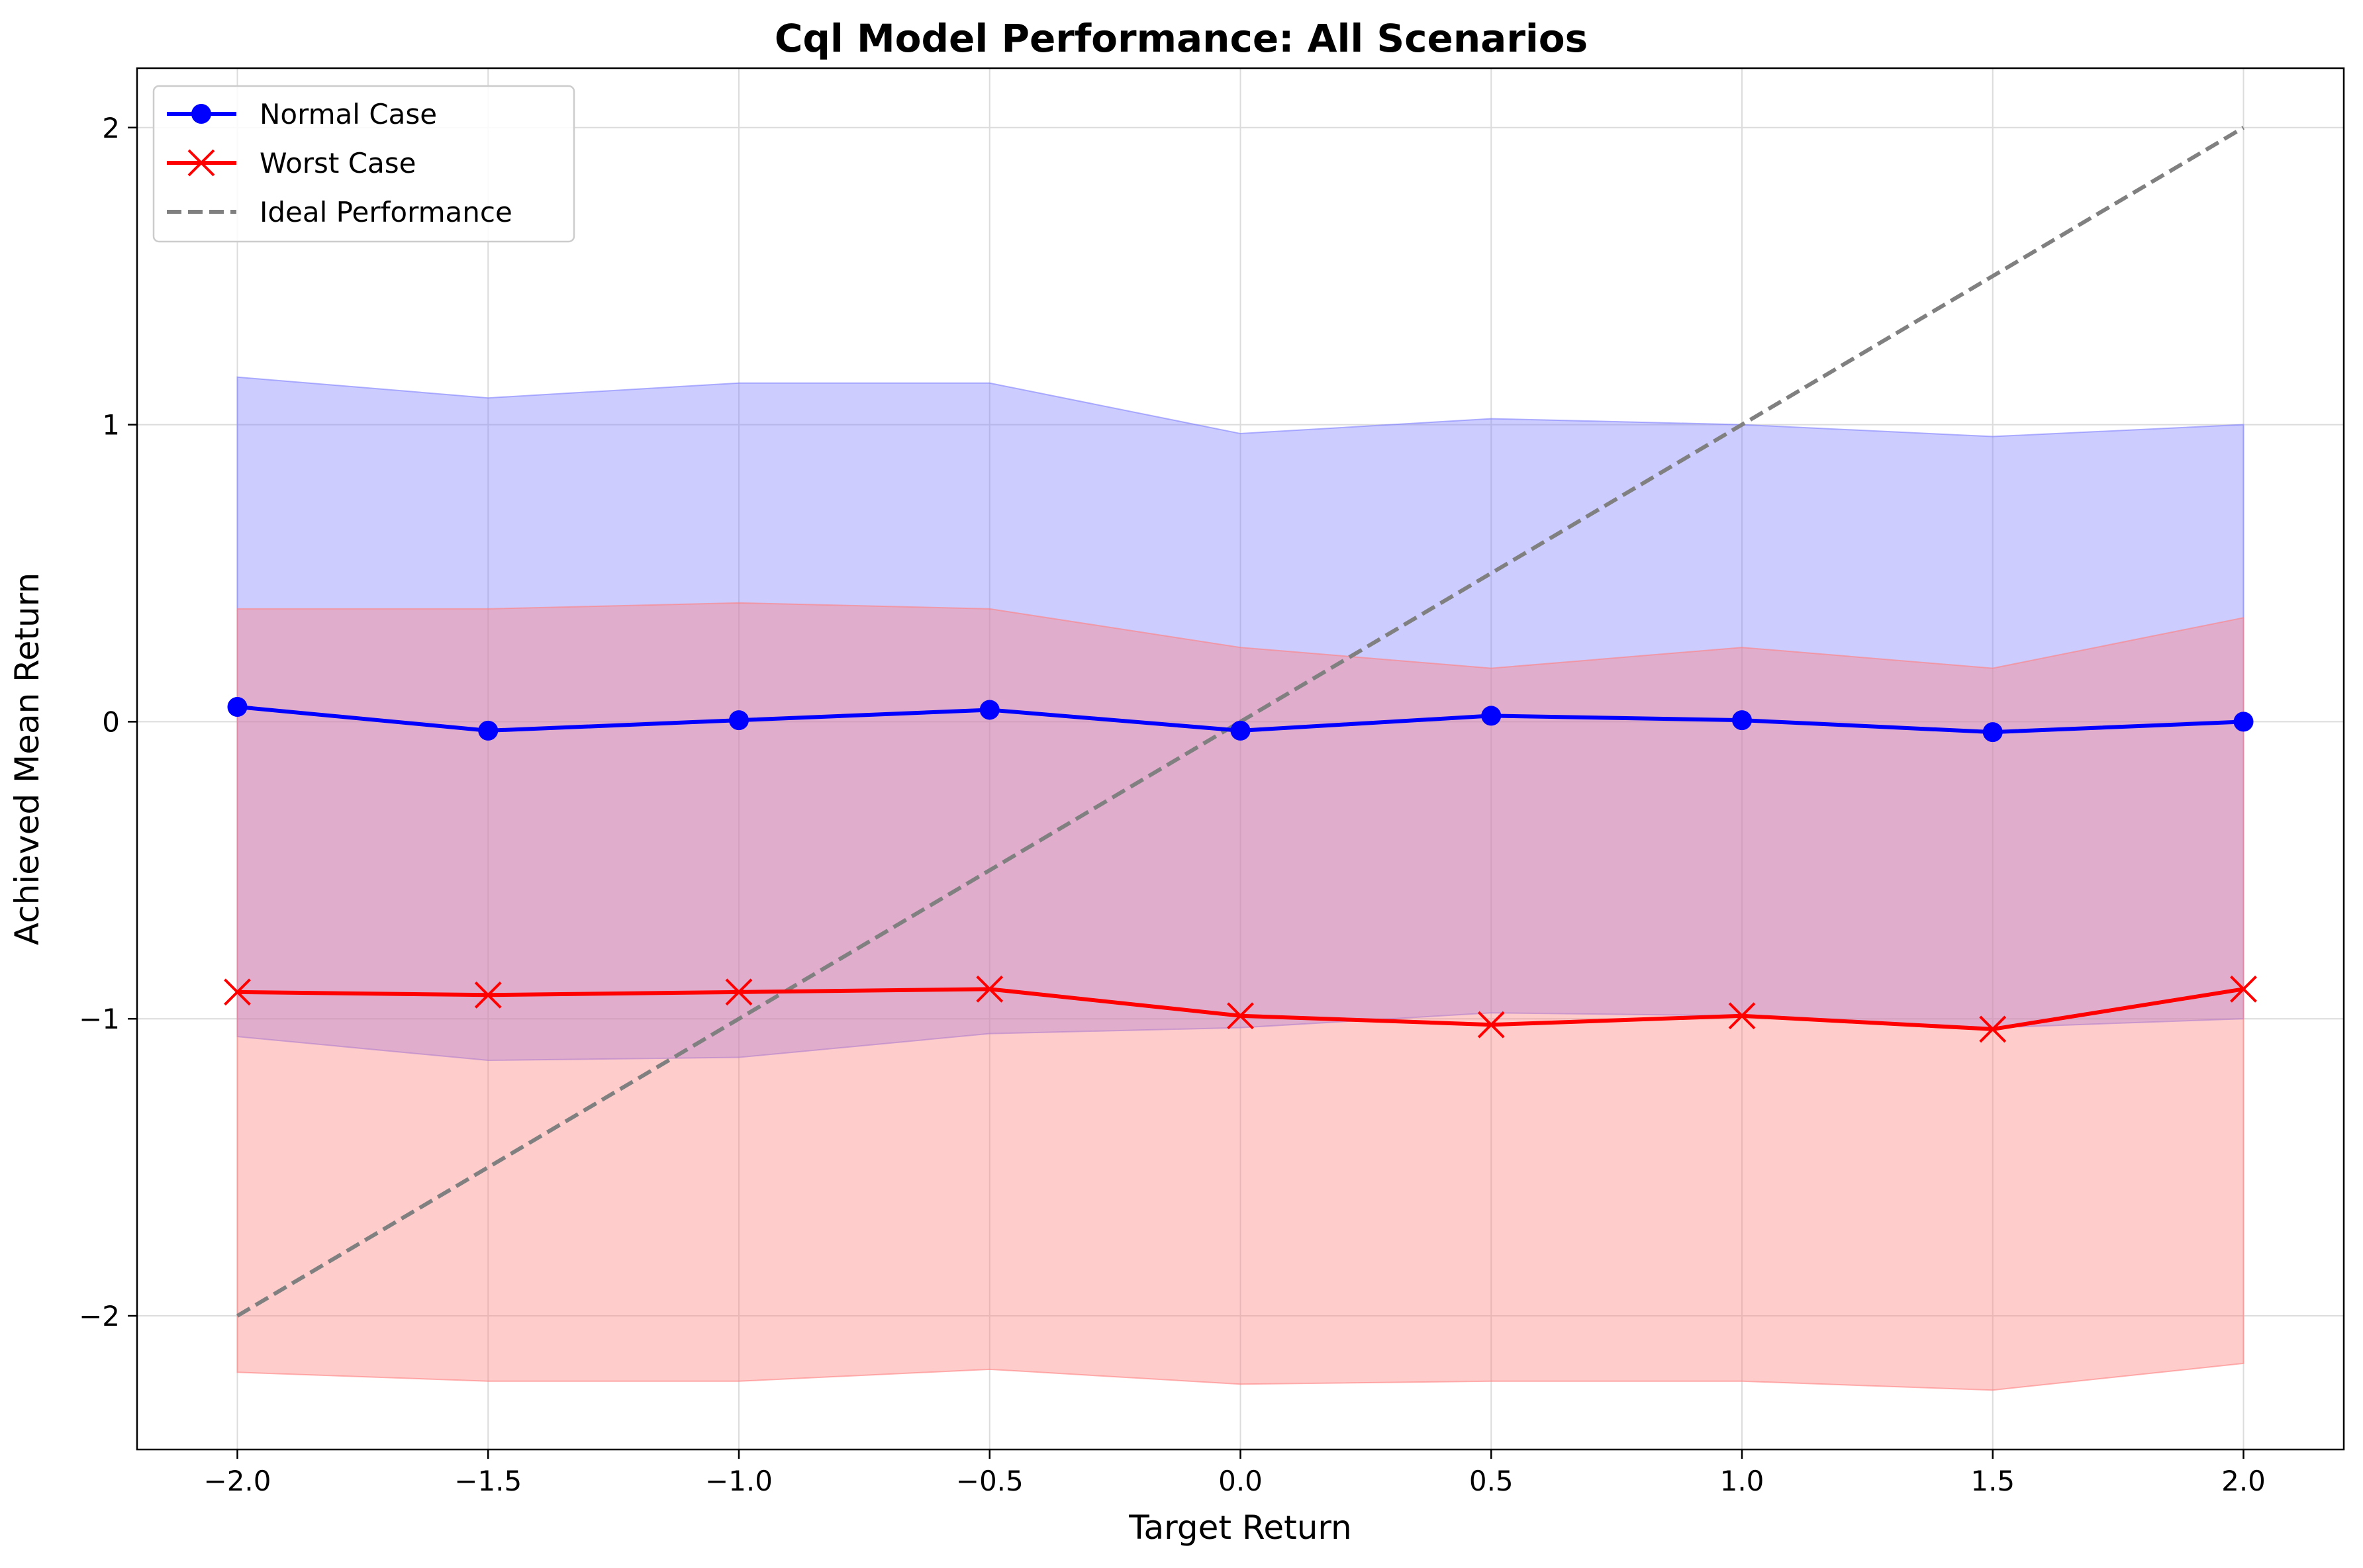 Image resolution: width=2363 pixels, height=1568 pixels. Describe the element at coordinates (27, 759) in the screenshot. I see `y-axis-label: Achieved Mean Return` at that location.